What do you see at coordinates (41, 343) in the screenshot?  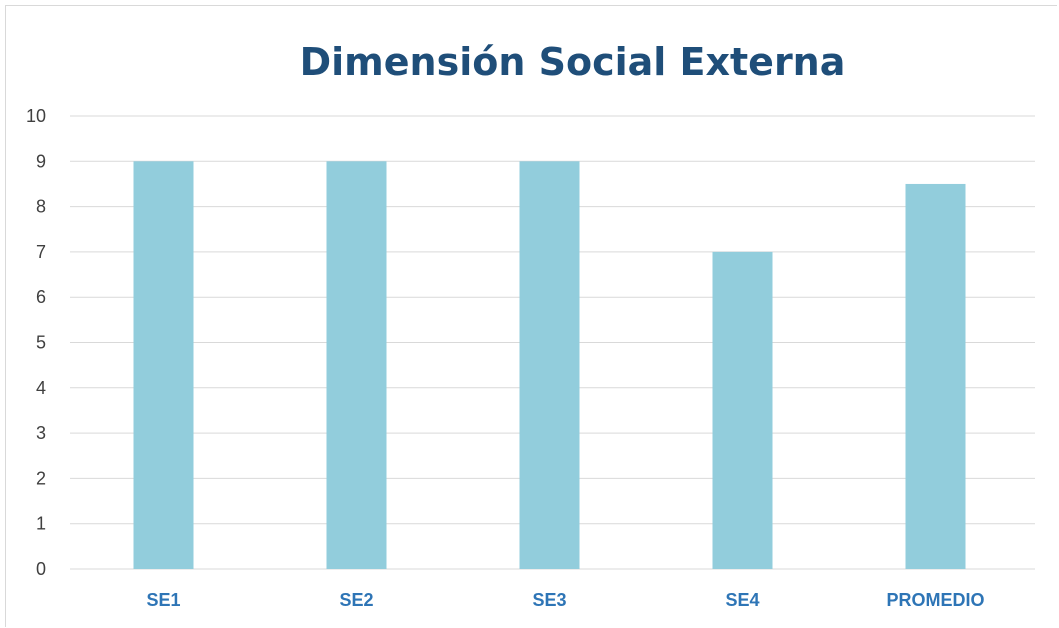 I see `y-tick-label: 5` at bounding box center [41, 343].